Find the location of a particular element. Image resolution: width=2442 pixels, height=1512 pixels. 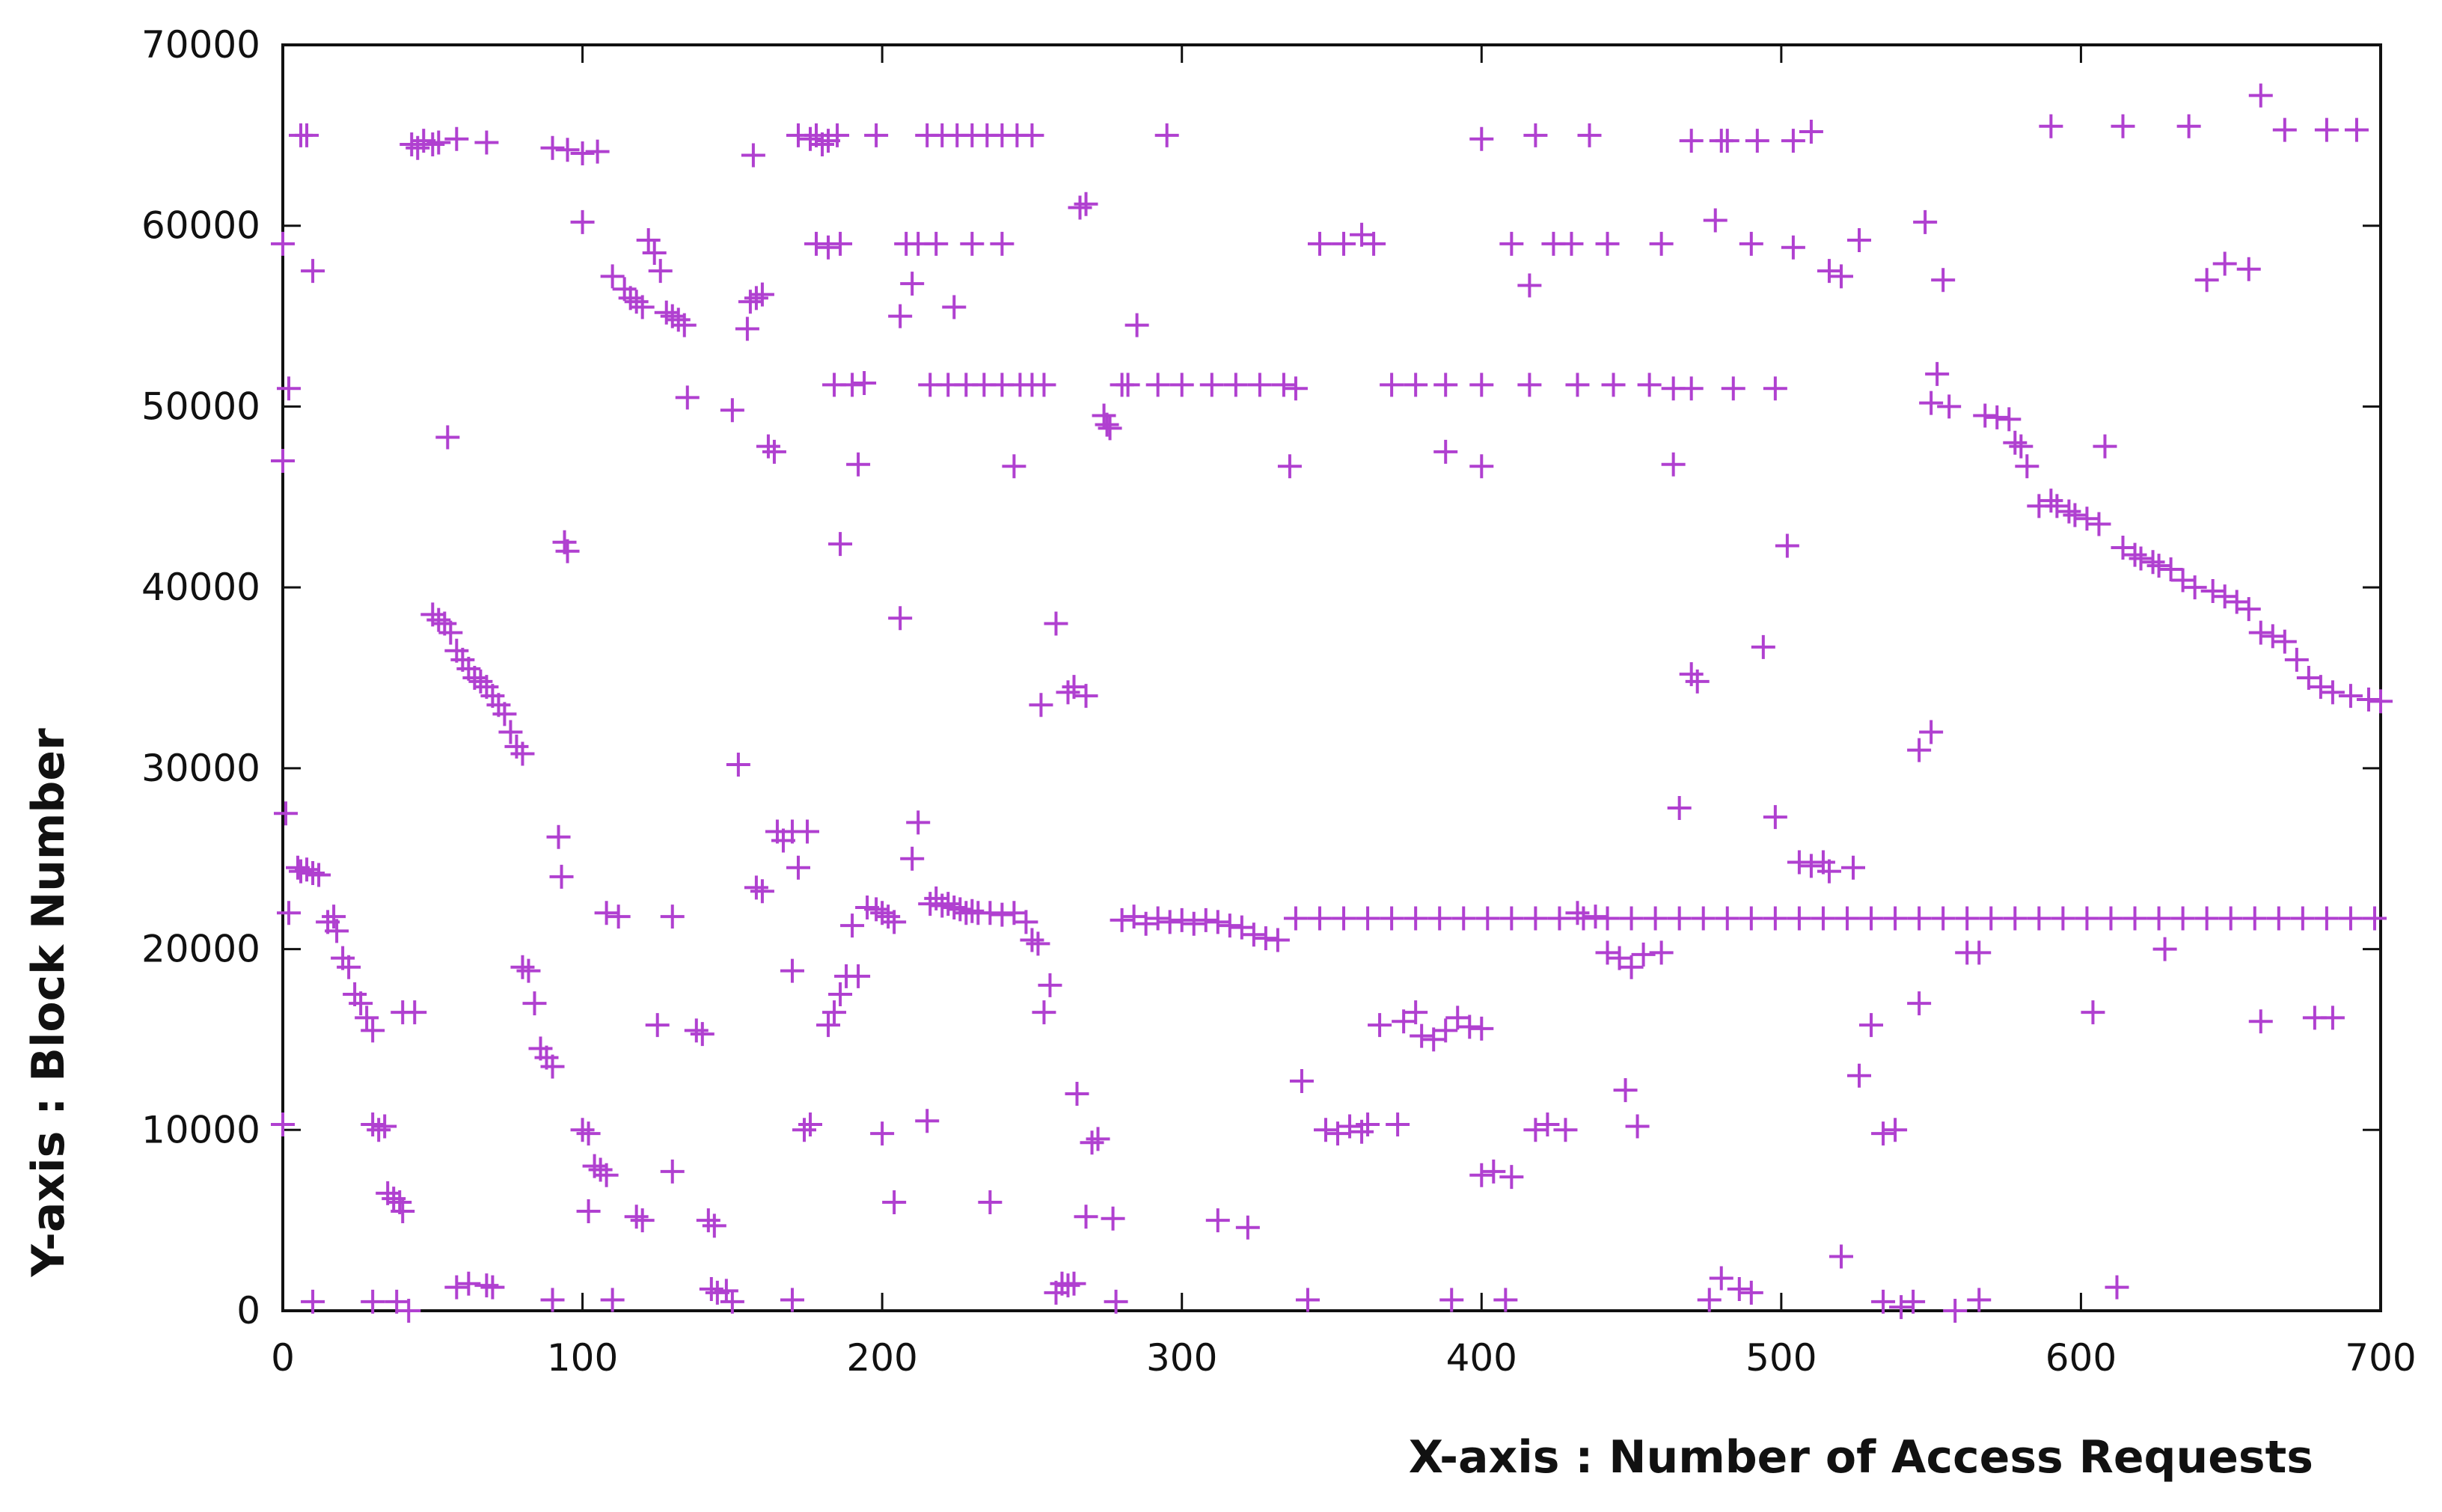

x-tick-label: 300 is located at coordinates (1181, 1358).